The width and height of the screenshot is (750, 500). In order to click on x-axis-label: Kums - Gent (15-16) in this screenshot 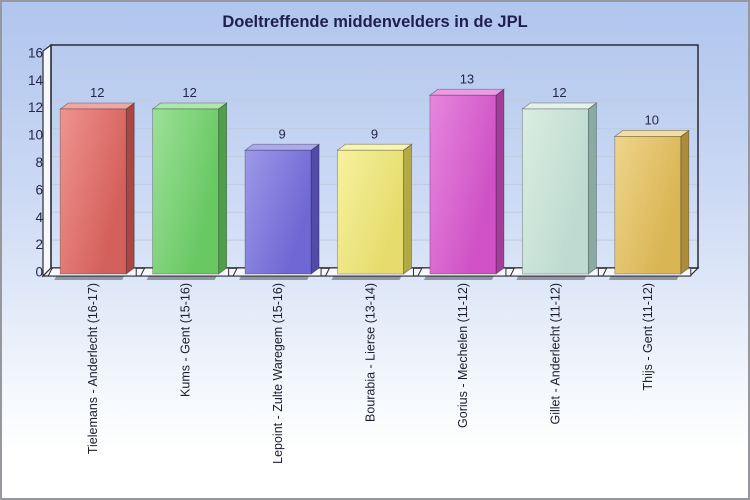, I will do `click(186, 340)`.